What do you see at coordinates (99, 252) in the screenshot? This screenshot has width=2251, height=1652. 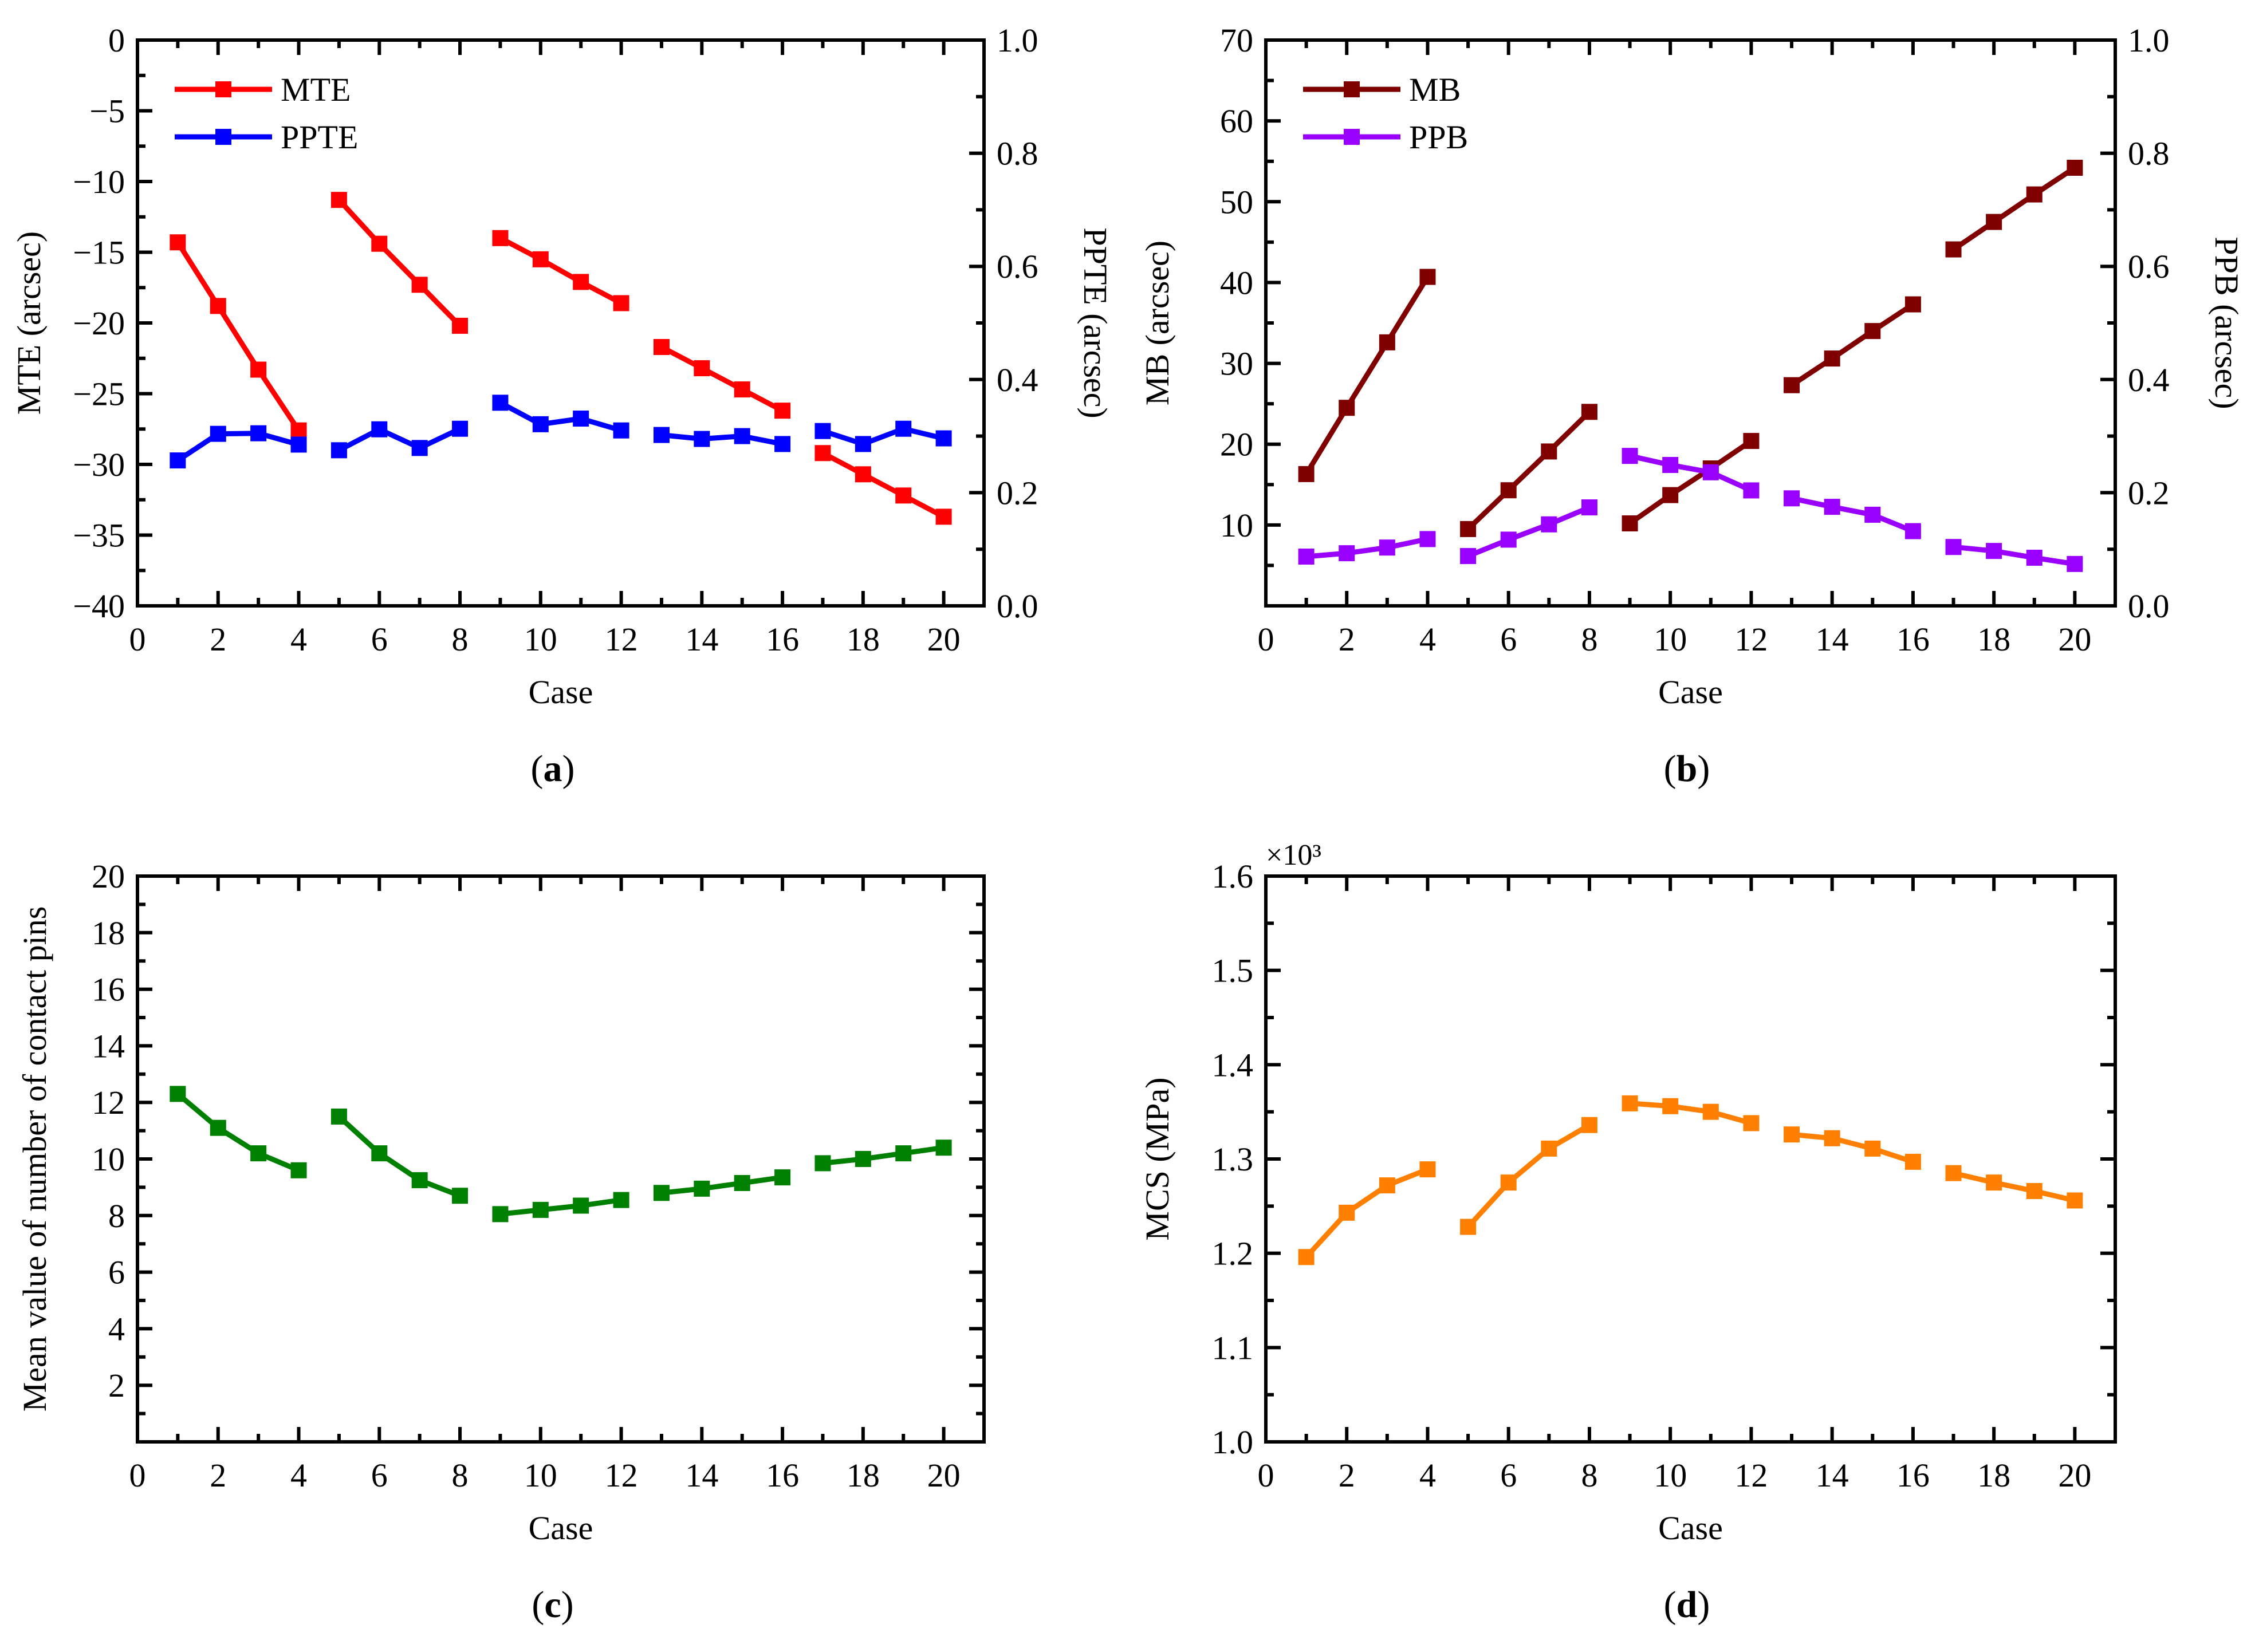 I see `y-tick-label: −15` at bounding box center [99, 252].